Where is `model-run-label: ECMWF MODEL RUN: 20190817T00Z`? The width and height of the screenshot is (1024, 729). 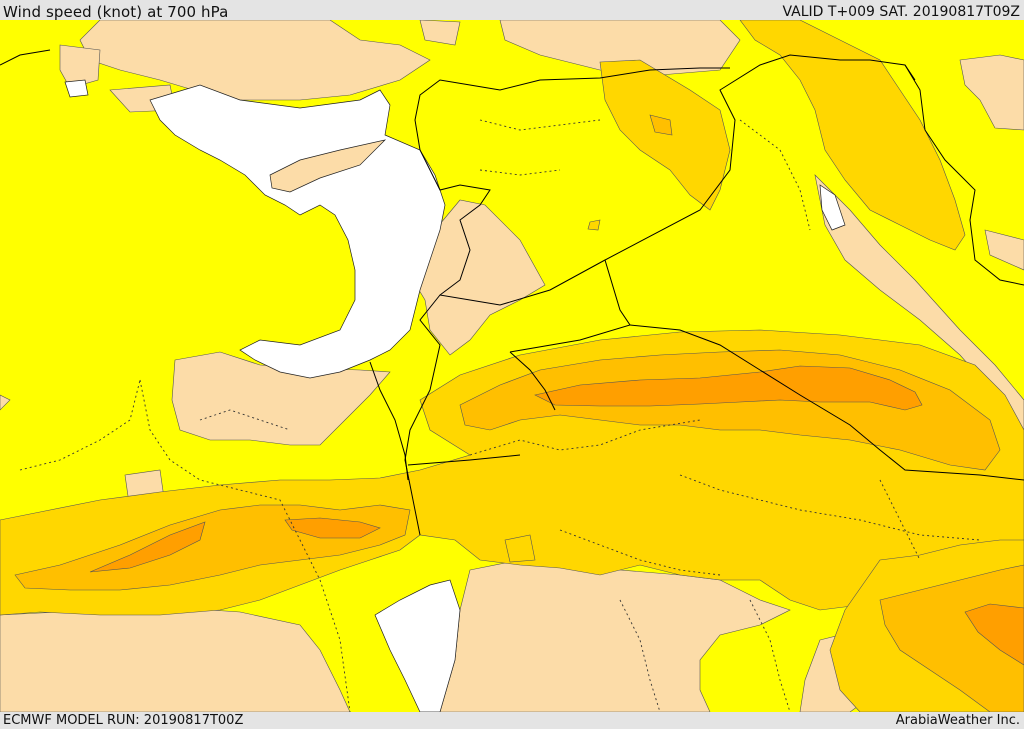 model-run-label: ECMWF MODEL RUN: 20190817T00Z is located at coordinates (123, 720).